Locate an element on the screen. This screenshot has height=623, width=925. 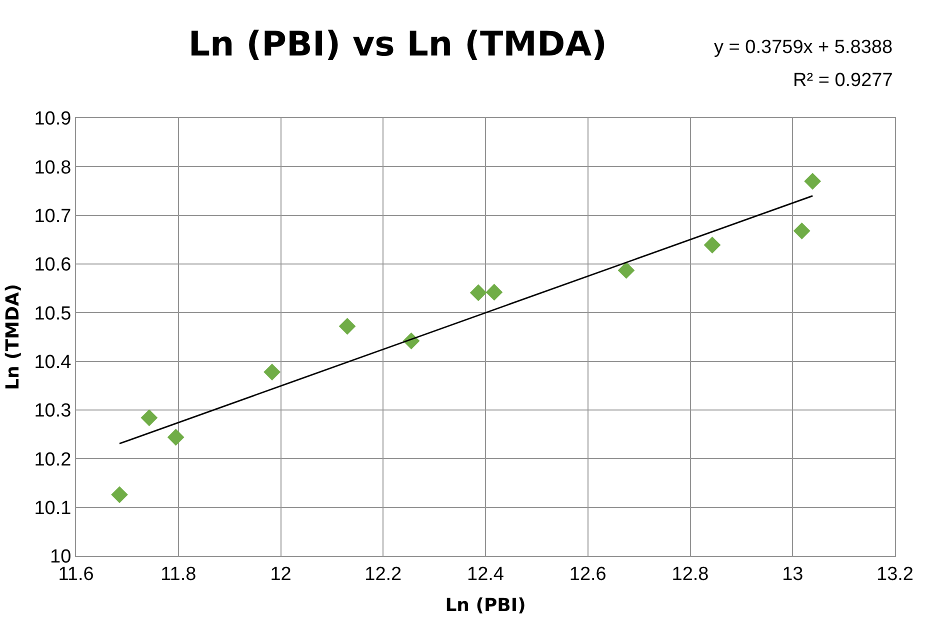
y-tick-label: 10.6 is located at coordinates (53, 265).